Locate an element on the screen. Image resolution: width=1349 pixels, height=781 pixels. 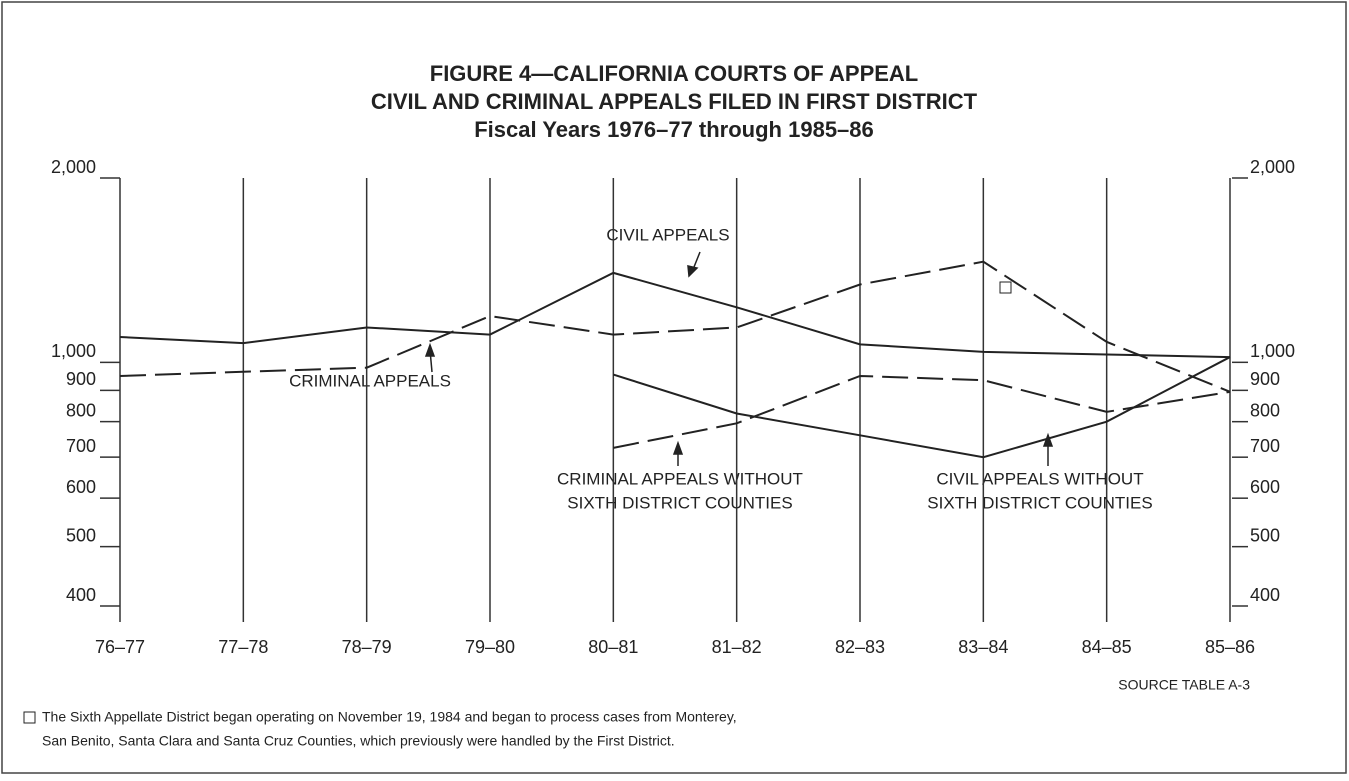
y-tick-label: 700 is located at coordinates (81, 446).